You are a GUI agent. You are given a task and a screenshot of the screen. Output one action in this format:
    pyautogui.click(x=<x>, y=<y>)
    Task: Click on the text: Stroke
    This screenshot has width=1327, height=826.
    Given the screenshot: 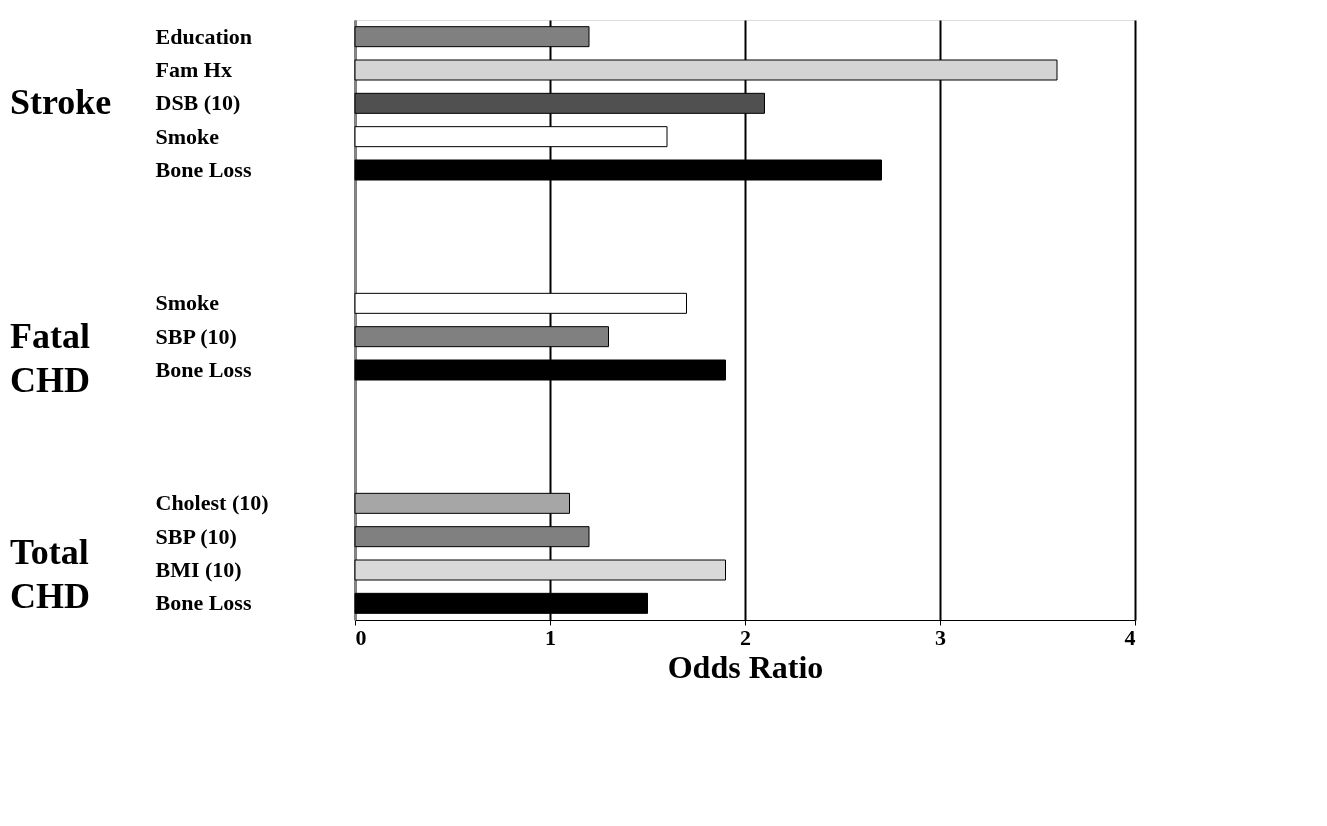 What is the action you would take?
    pyautogui.click(x=61, y=102)
    